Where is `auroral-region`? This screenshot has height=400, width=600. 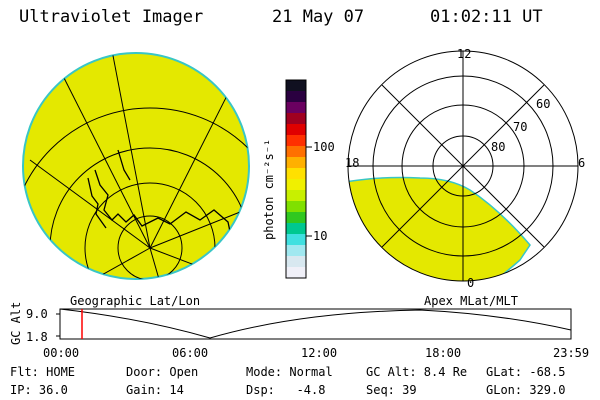
auroral-region is located at coordinates (439, 228).